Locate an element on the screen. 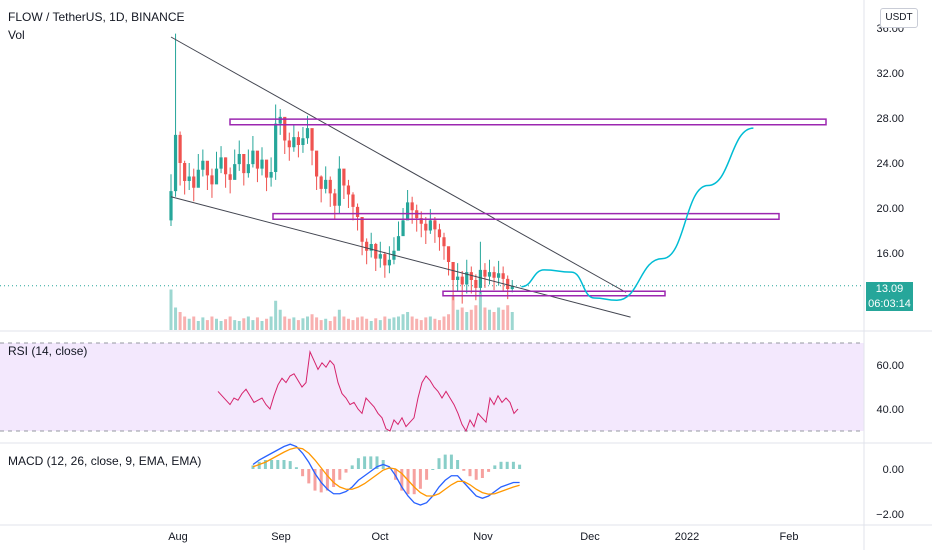 This screenshot has height=550, width=932. price-tick-label: 20.00 is located at coordinates (890, 209).